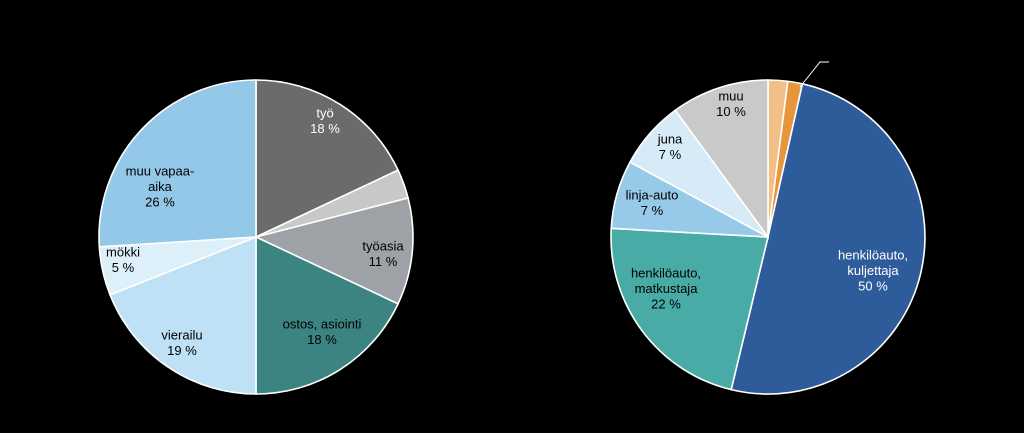 This screenshot has height=433, width=1024. What do you see at coordinates (731, 103) in the screenshot?
I see `slice-data-label: muu 10 %` at bounding box center [731, 103].